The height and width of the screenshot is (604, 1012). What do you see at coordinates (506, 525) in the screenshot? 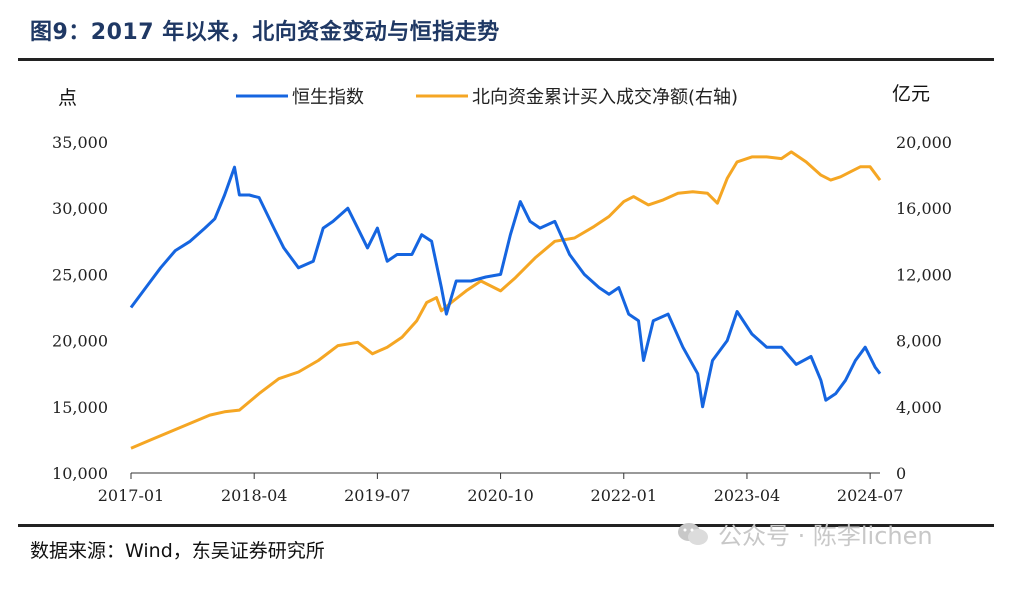
I see `bottom-rule` at bounding box center [506, 525].